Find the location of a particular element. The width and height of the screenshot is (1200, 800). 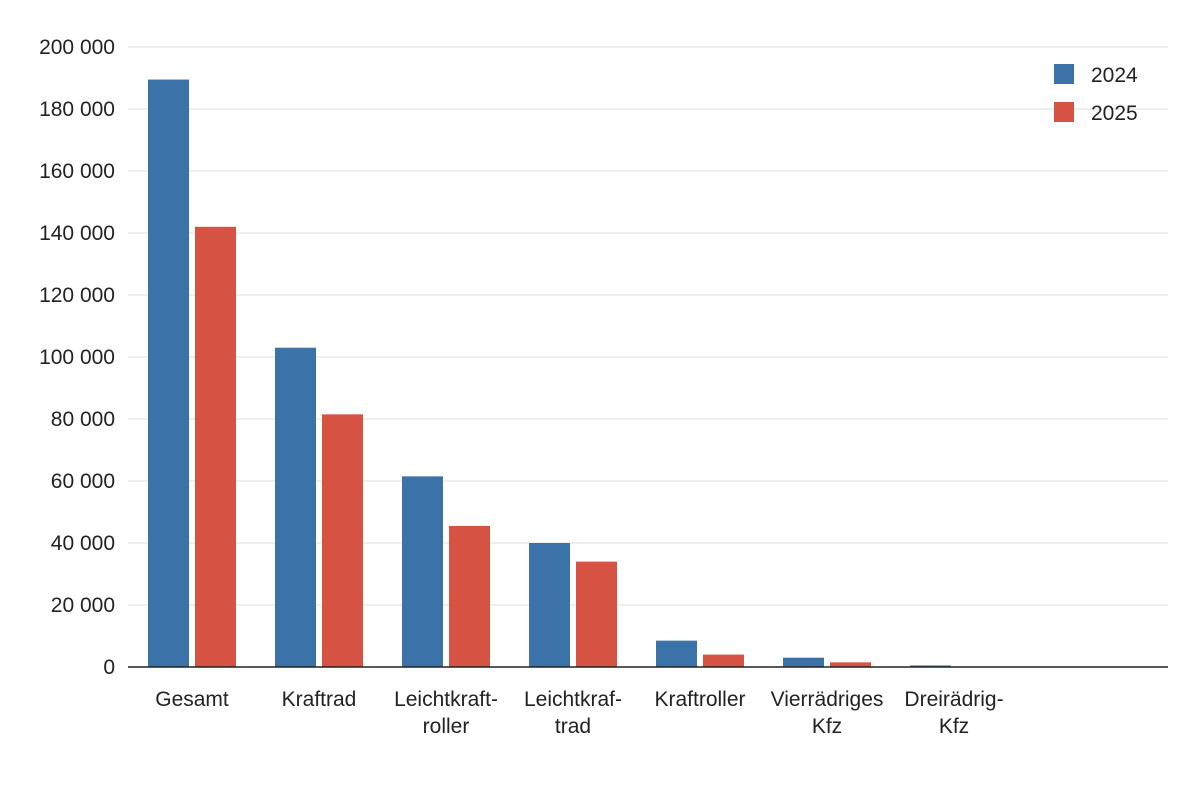

category-label-line: Leichtkraf- is located at coordinates (573, 699).